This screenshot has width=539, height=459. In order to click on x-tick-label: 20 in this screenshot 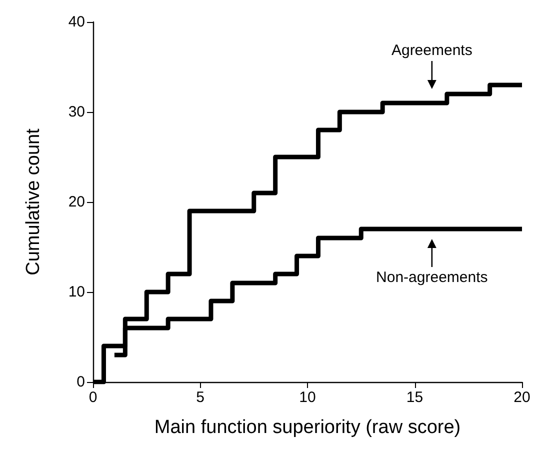, I will do `click(522, 397)`.